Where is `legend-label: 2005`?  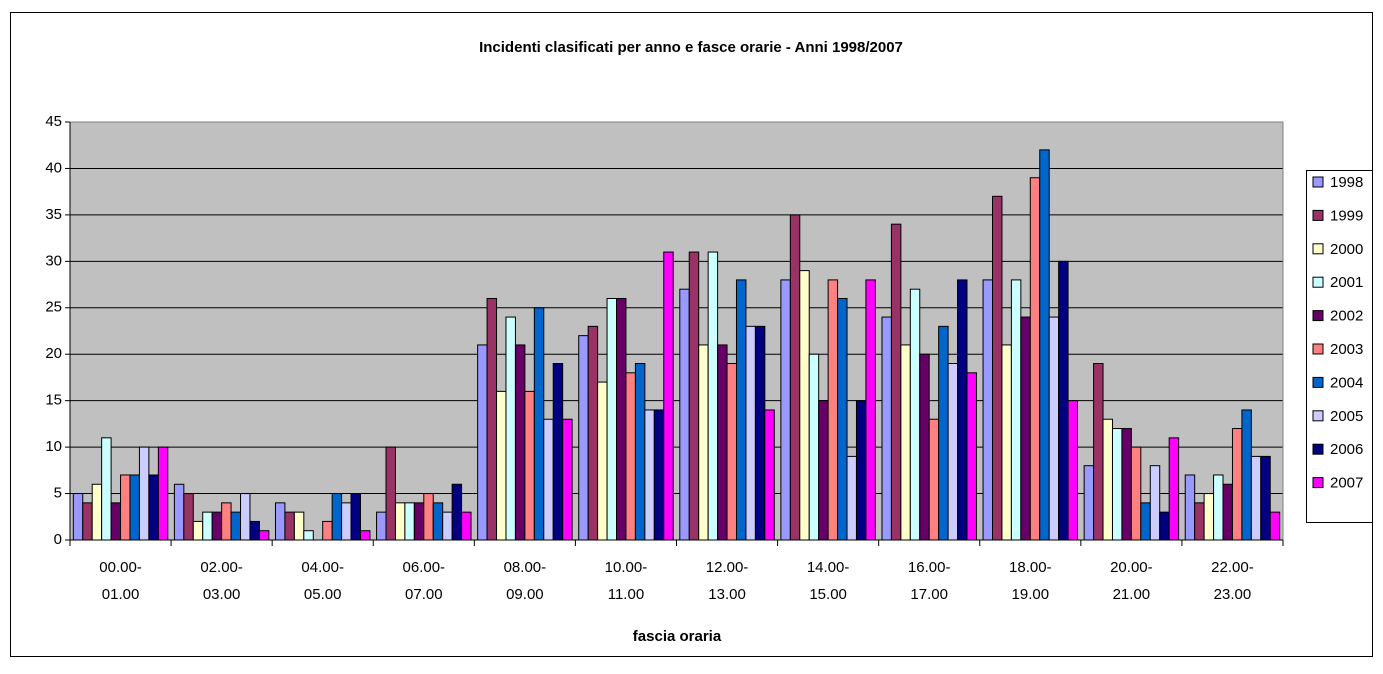
legend-label: 2005 is located at coordinates (1346, 416).